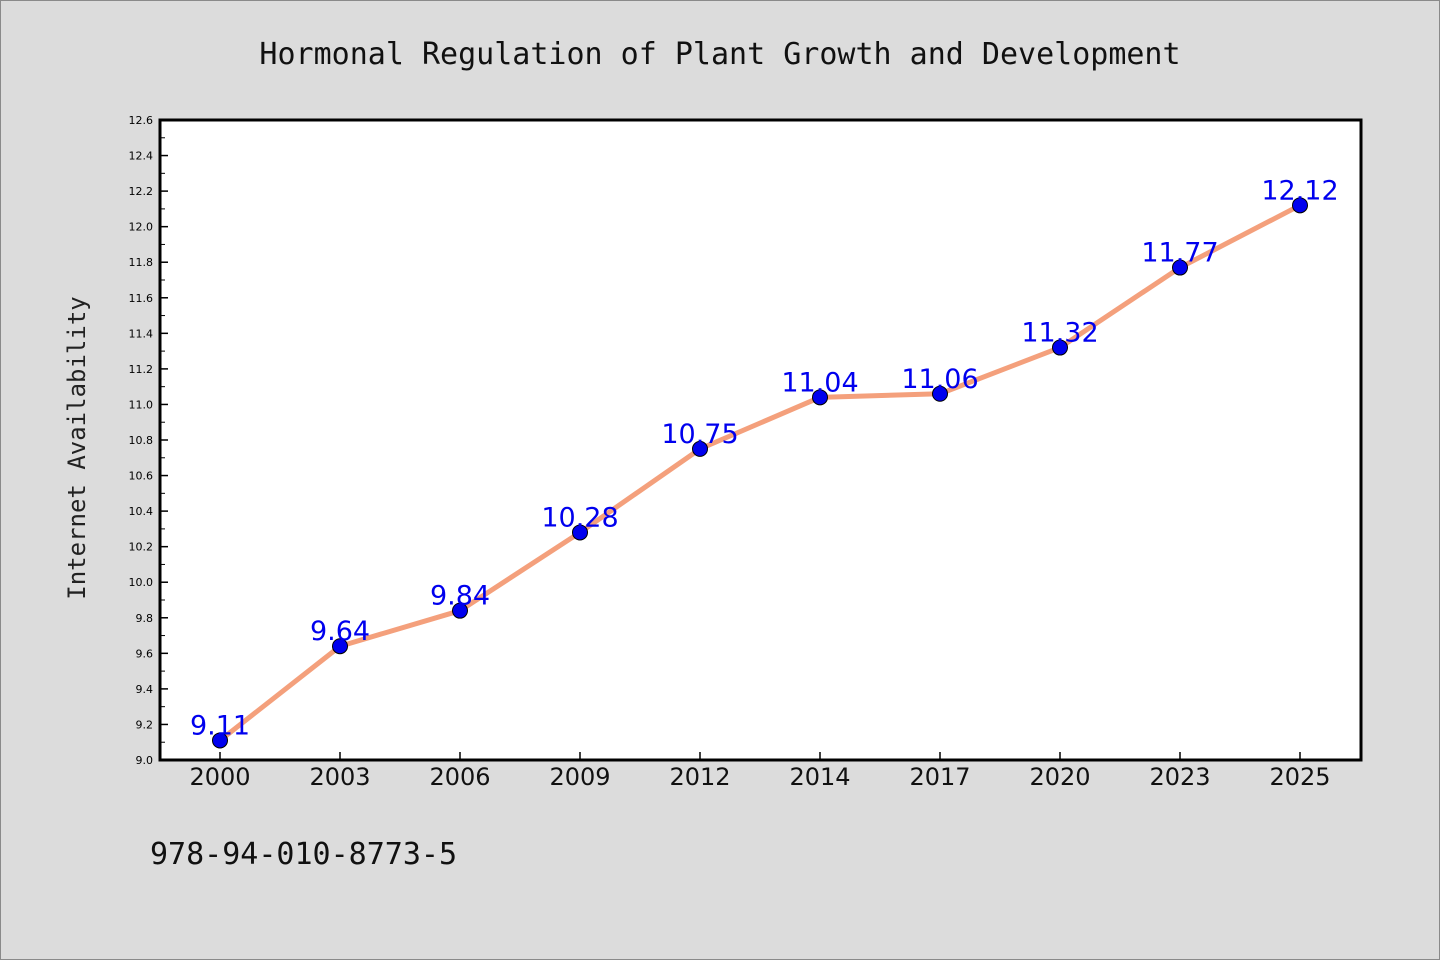 The width and height of the screenshot is (1440, 960). I want to click on y-tick-label: 11.4, so click(141, 333).